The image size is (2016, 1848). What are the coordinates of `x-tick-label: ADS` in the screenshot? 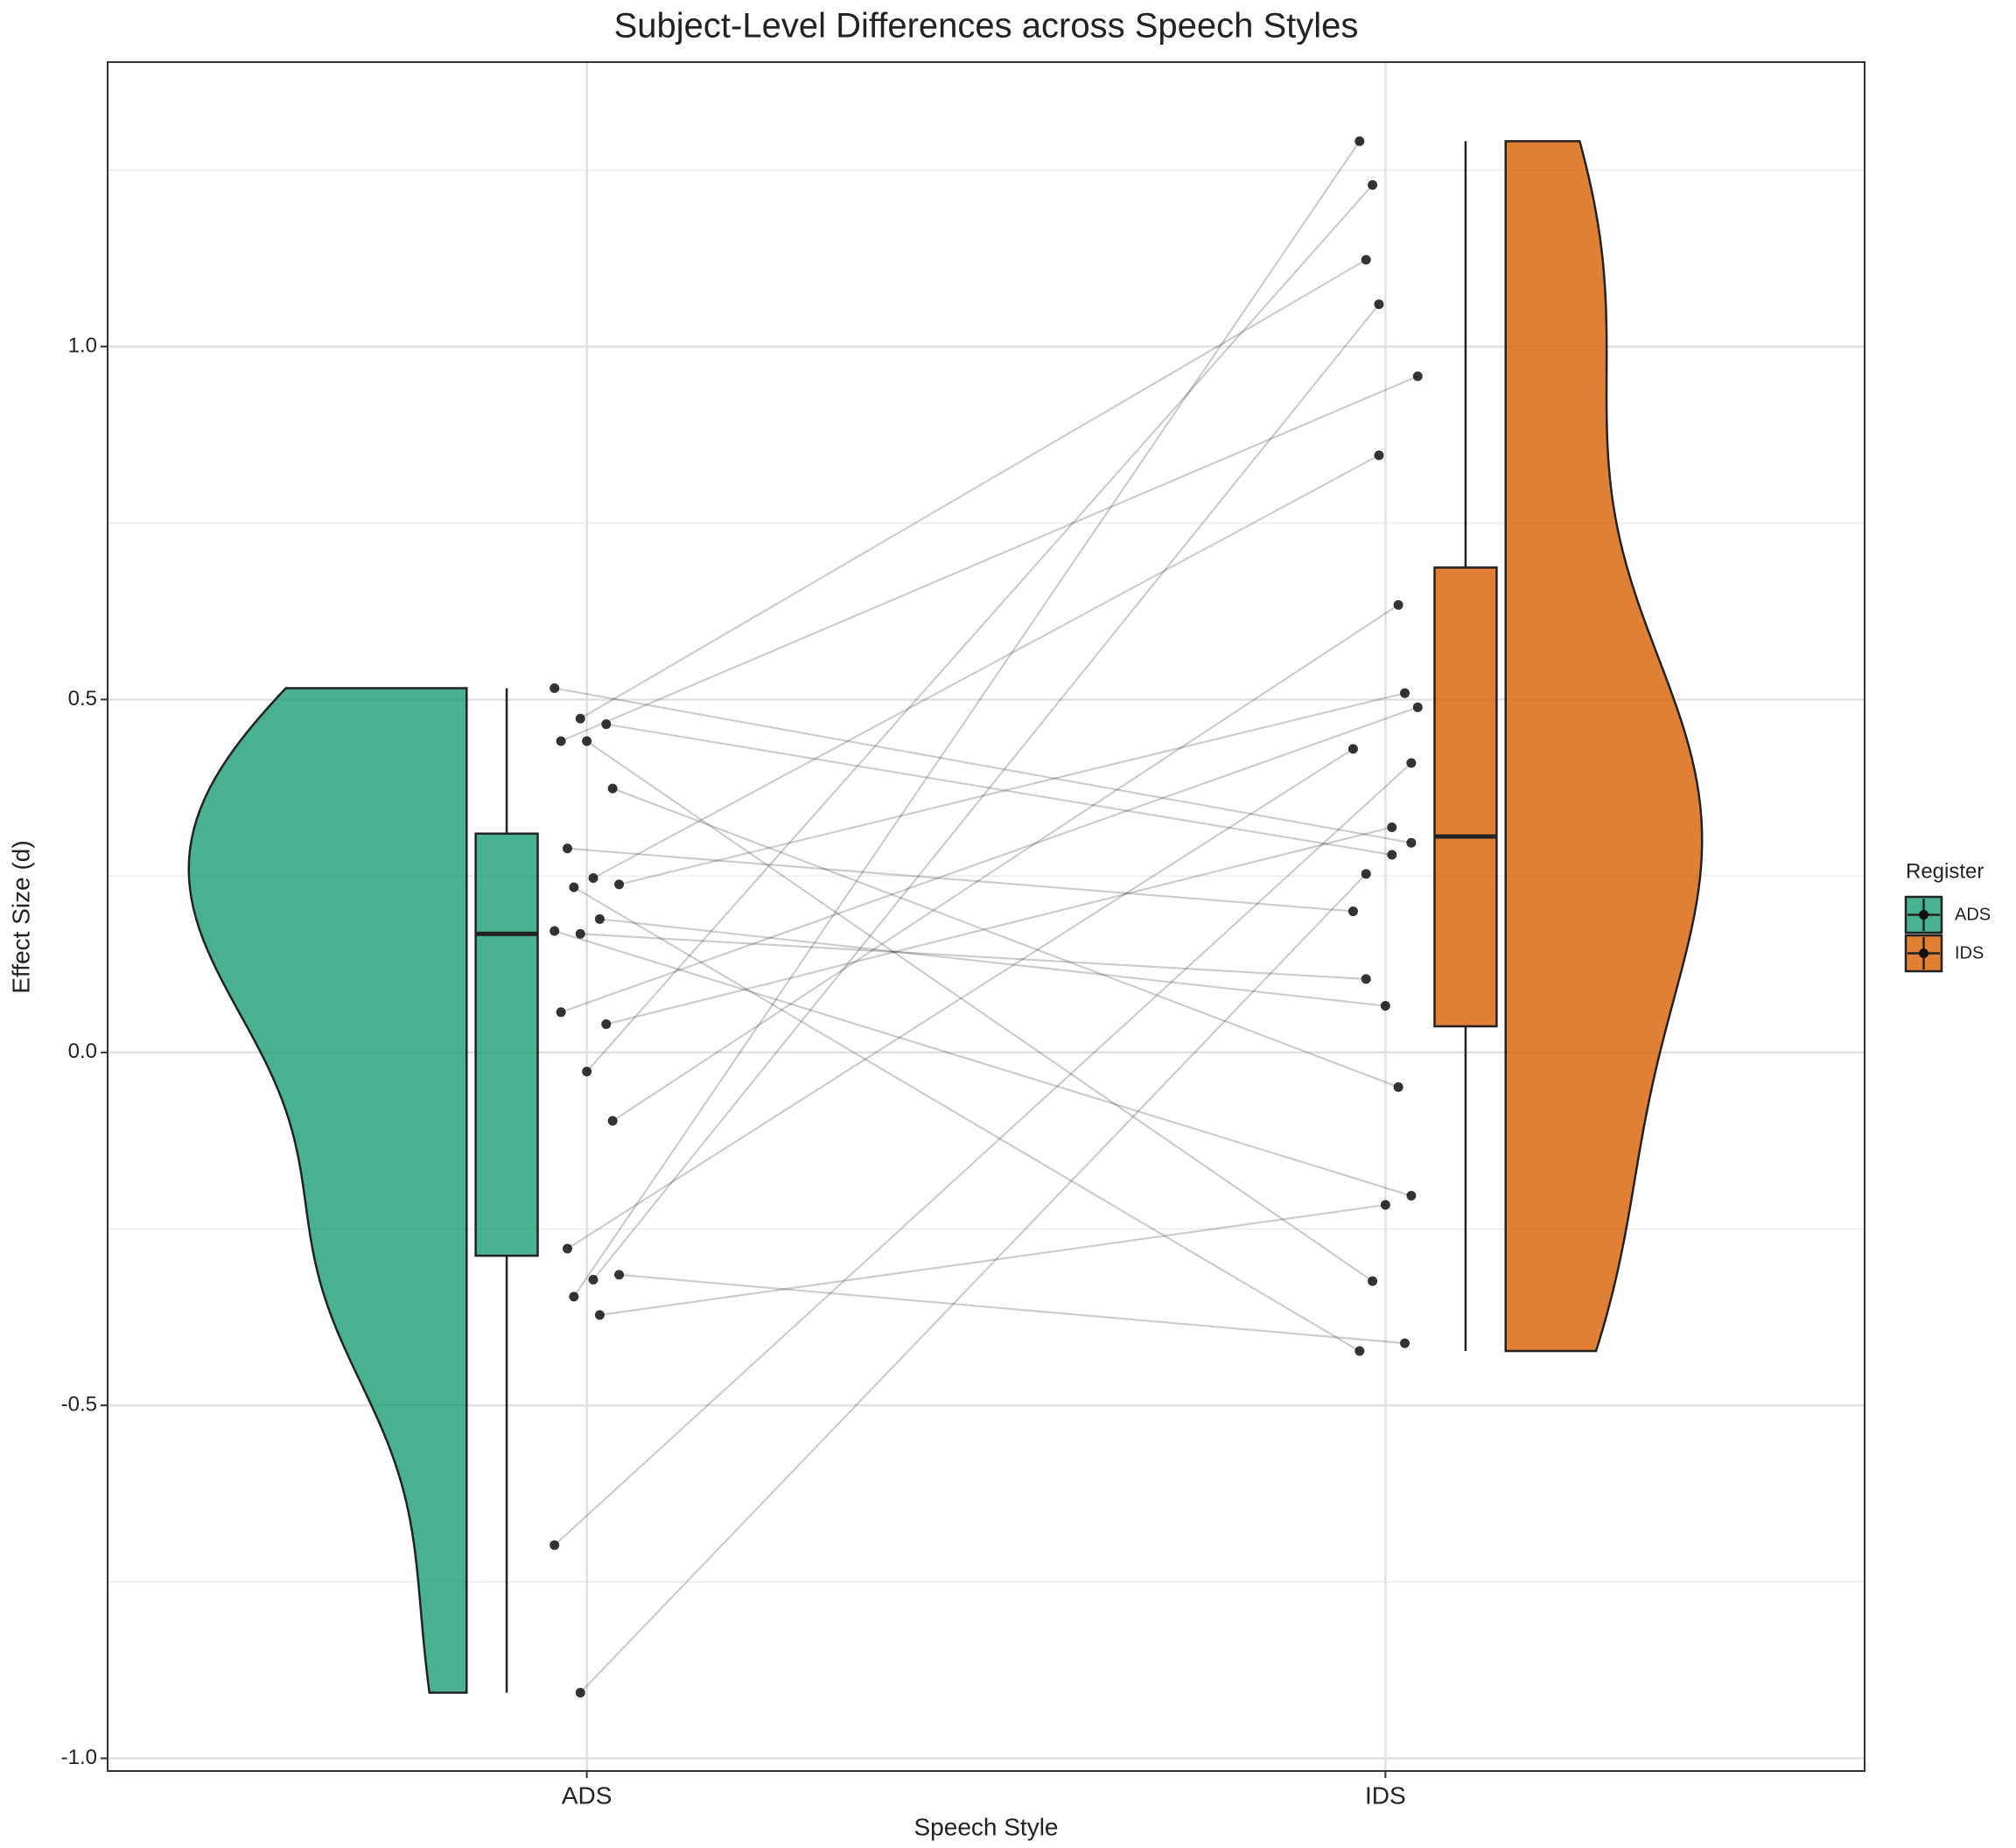 It's located at (587, 1795).